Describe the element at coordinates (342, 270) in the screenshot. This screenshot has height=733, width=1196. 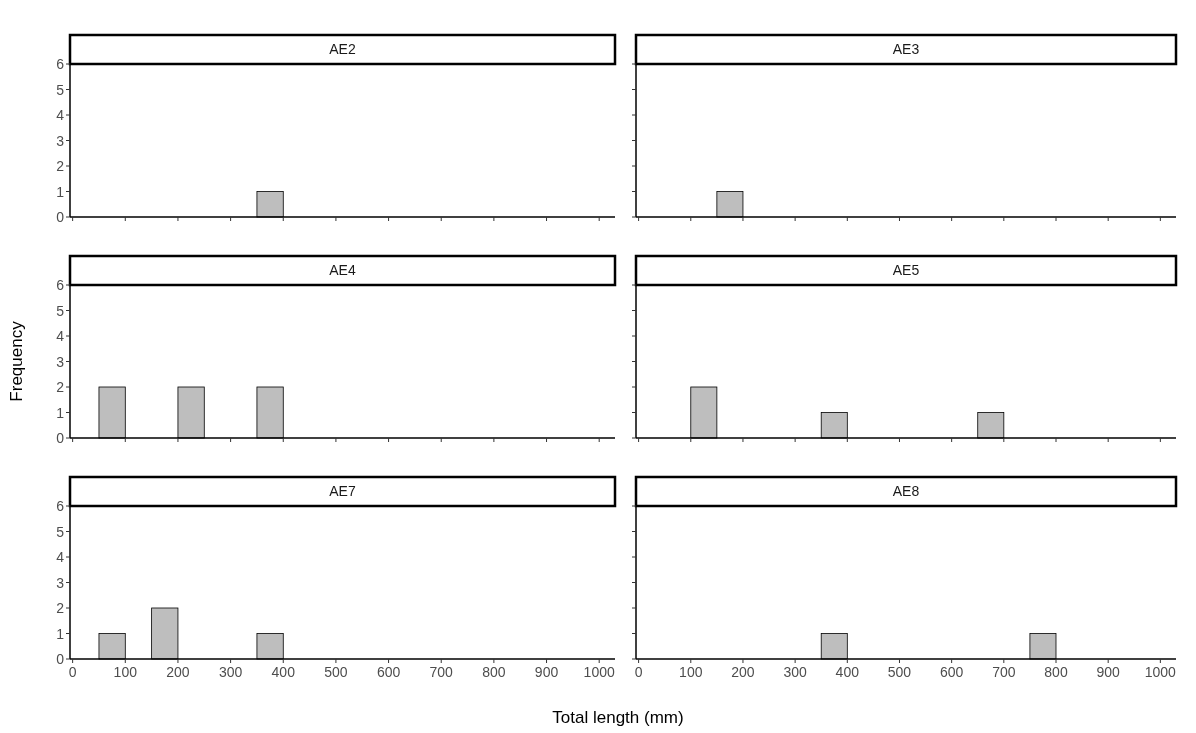
I see `chart-title: AE4` at that location.